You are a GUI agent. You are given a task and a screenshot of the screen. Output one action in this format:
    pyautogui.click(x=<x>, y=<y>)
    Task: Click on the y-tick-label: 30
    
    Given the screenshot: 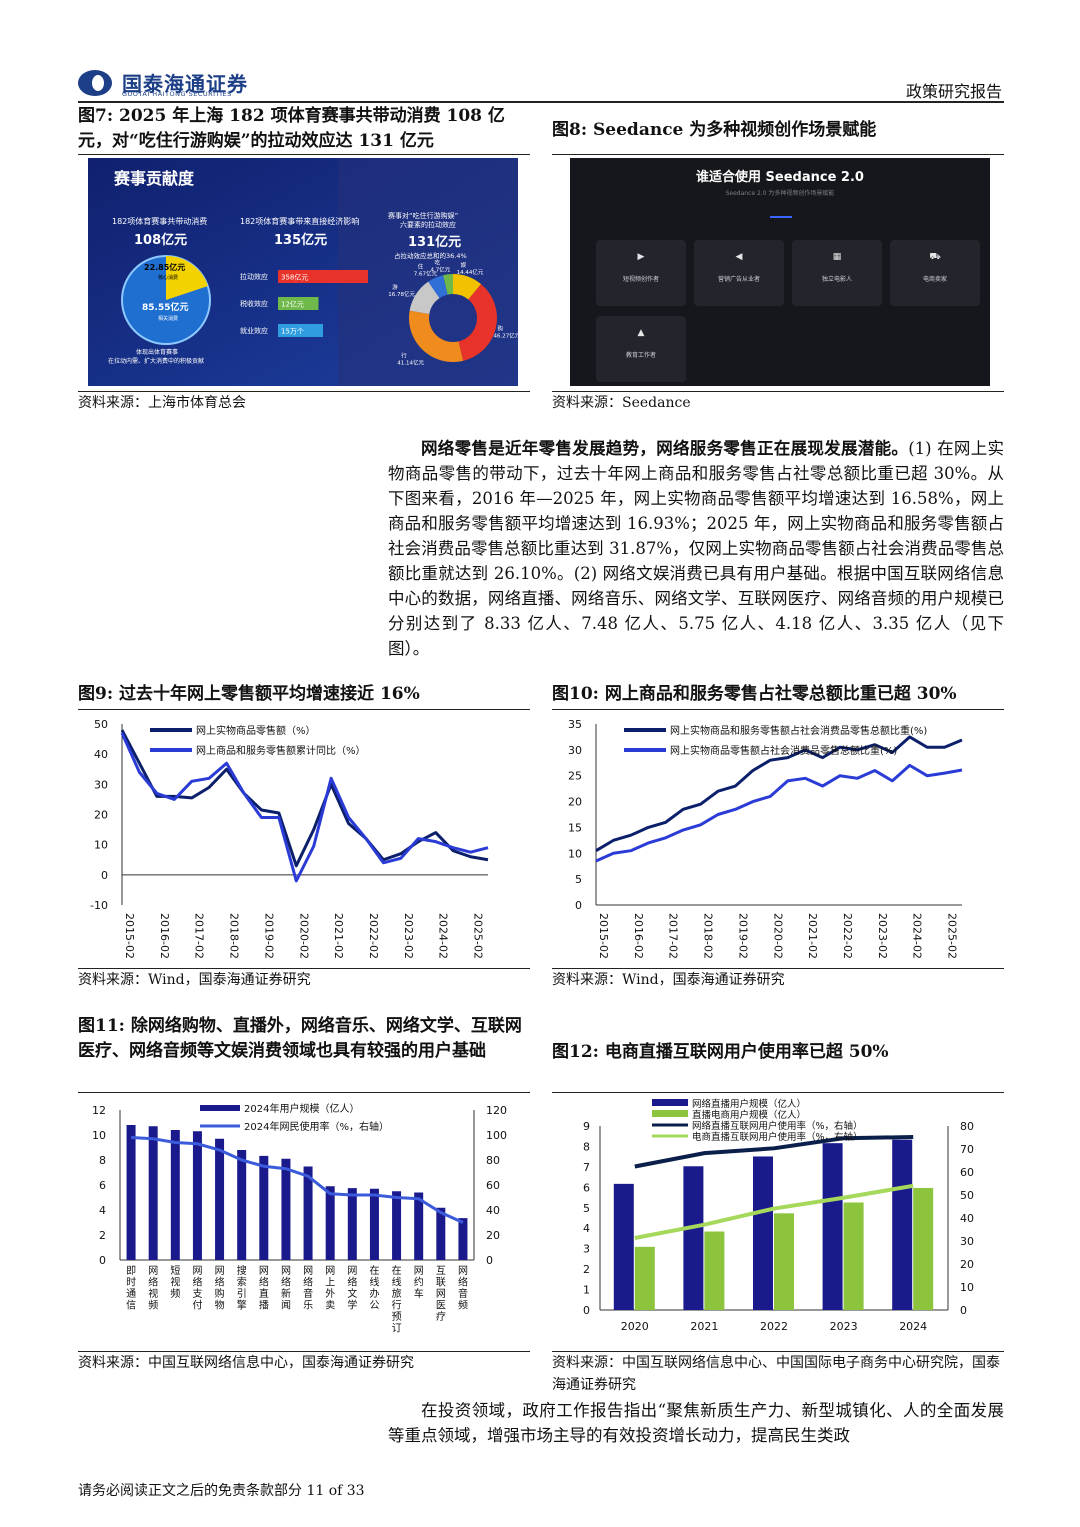 What is the action you would take?
    pyautogui.click(x=101, y=784)
    